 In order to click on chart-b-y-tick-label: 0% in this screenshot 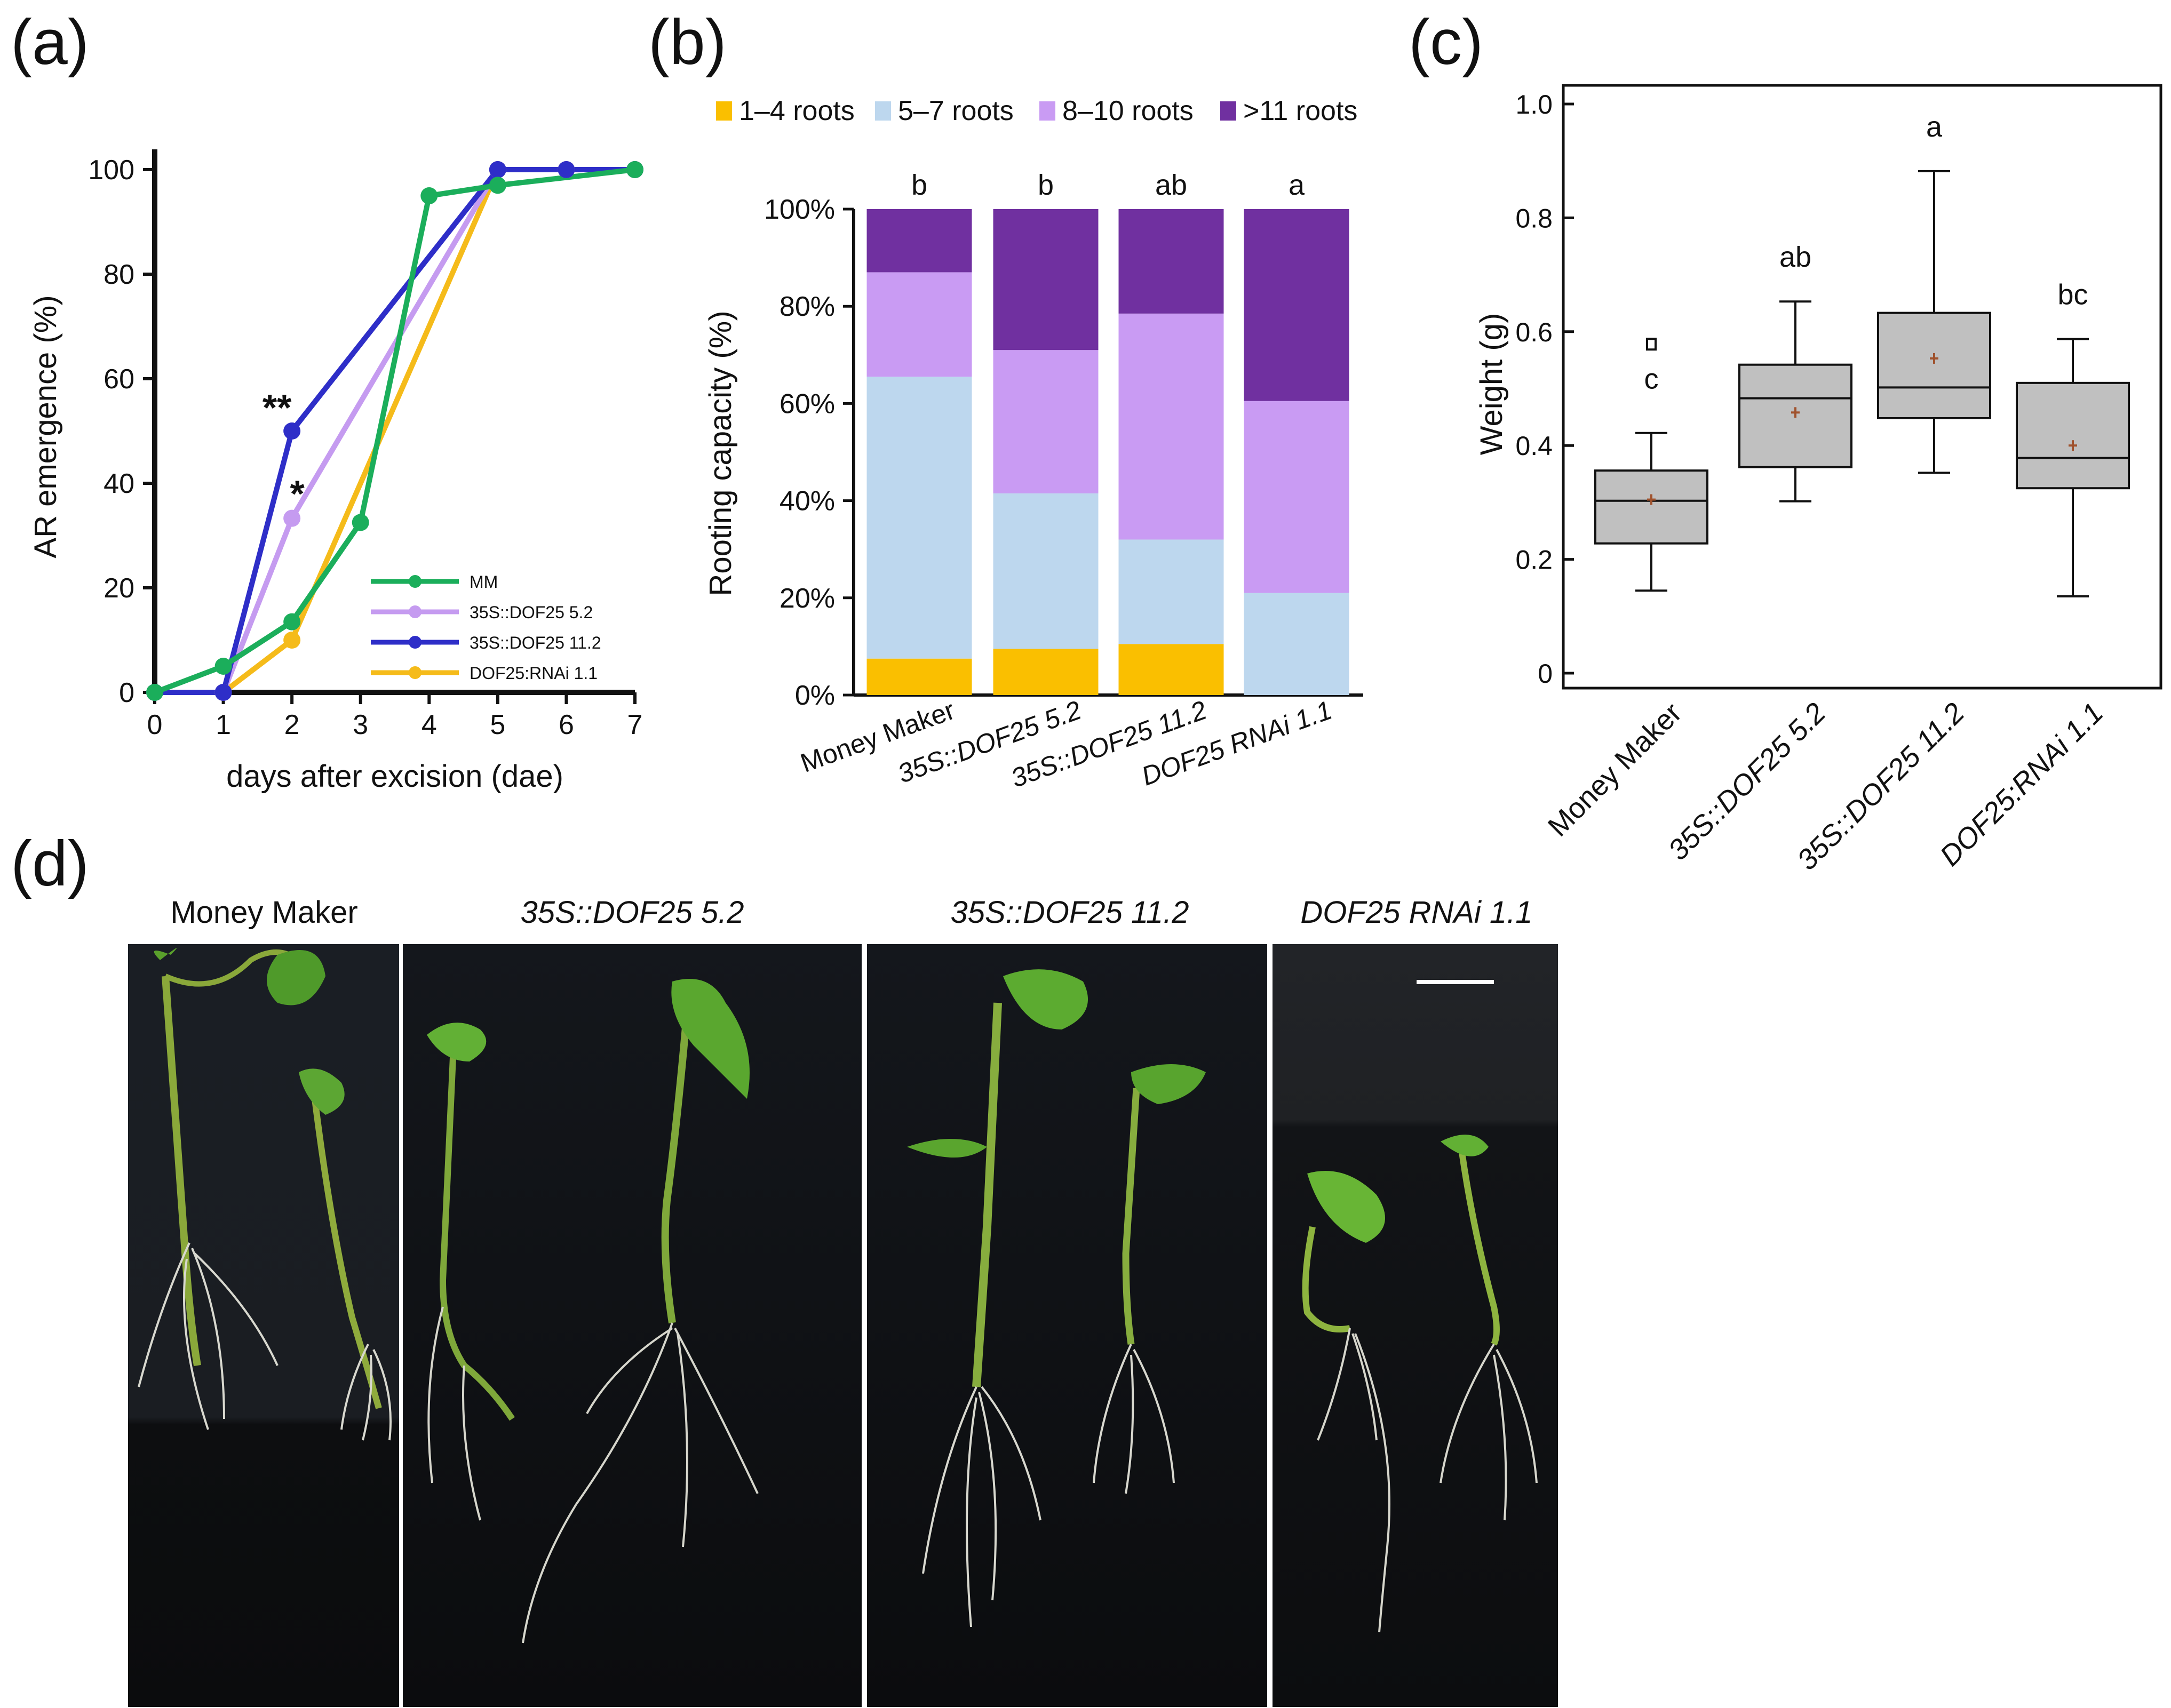, I will do `click(815, 695)`.